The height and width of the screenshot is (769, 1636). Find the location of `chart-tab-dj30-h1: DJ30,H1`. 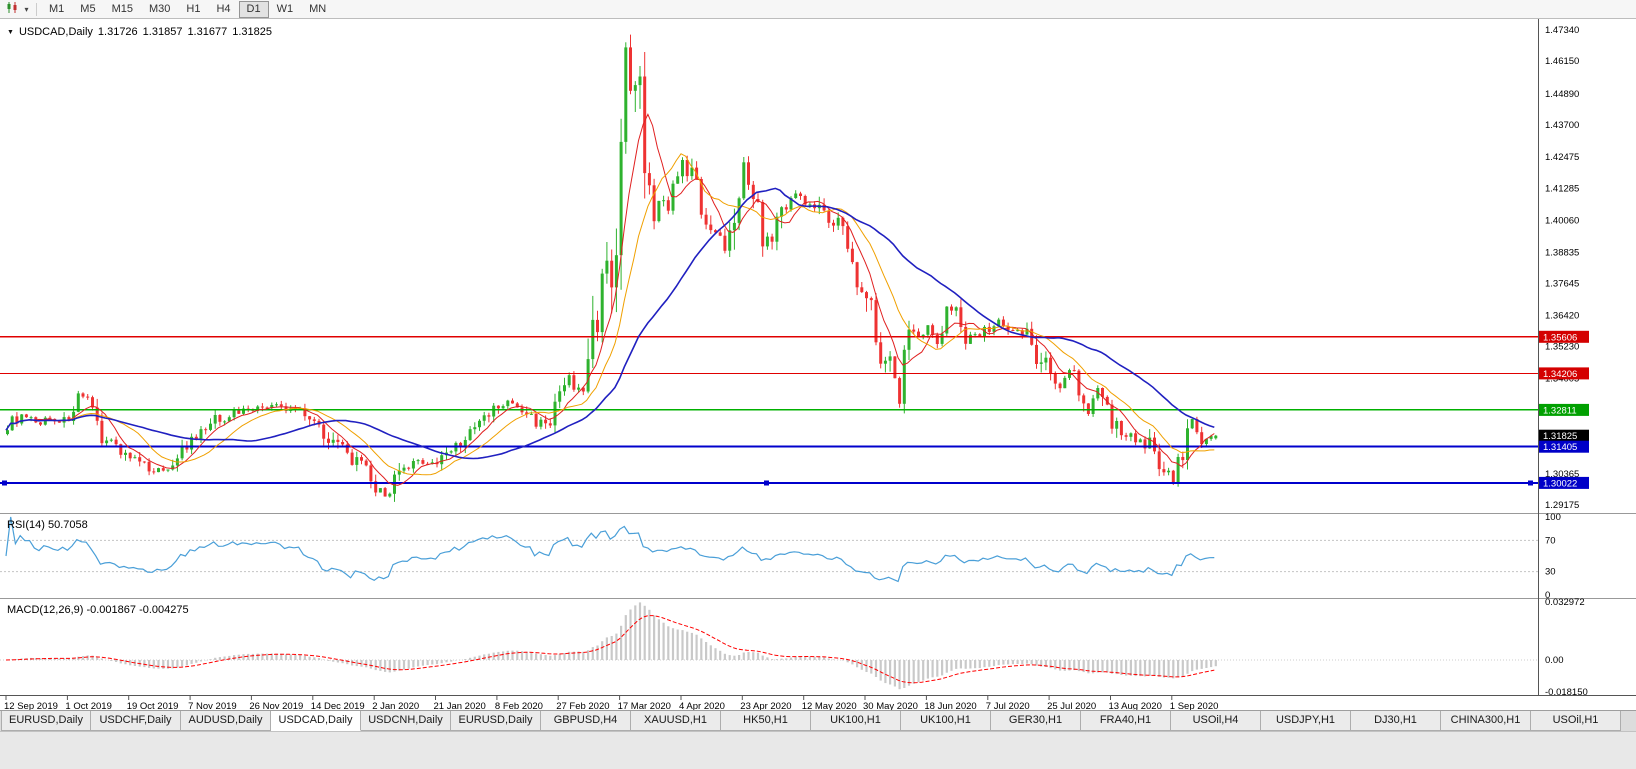

chart-tab-dj30-h1: DJ30,H1 is located at coordinates (1396, 721).